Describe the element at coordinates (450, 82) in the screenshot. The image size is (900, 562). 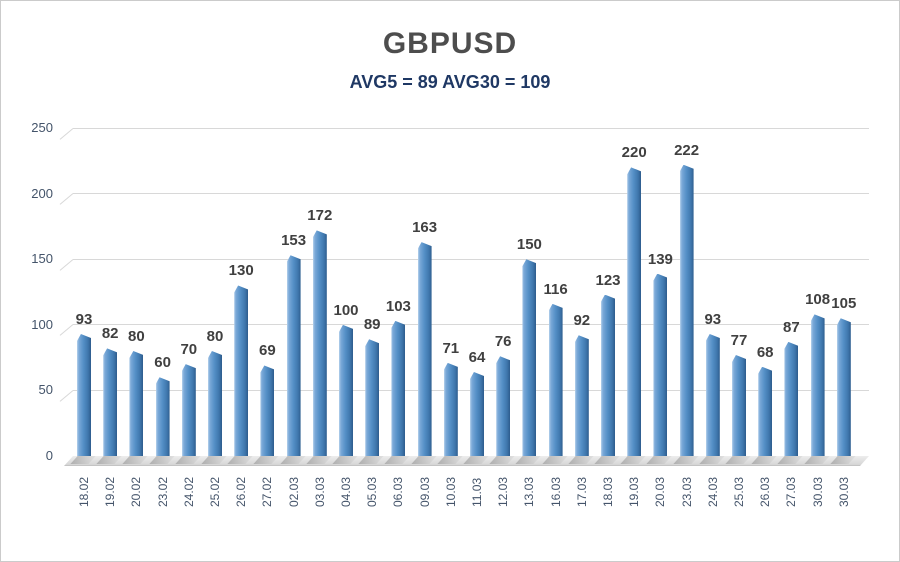
I see `chart-subtitle-averages: AVG5 = 89 AVG30 = 109` at that location.